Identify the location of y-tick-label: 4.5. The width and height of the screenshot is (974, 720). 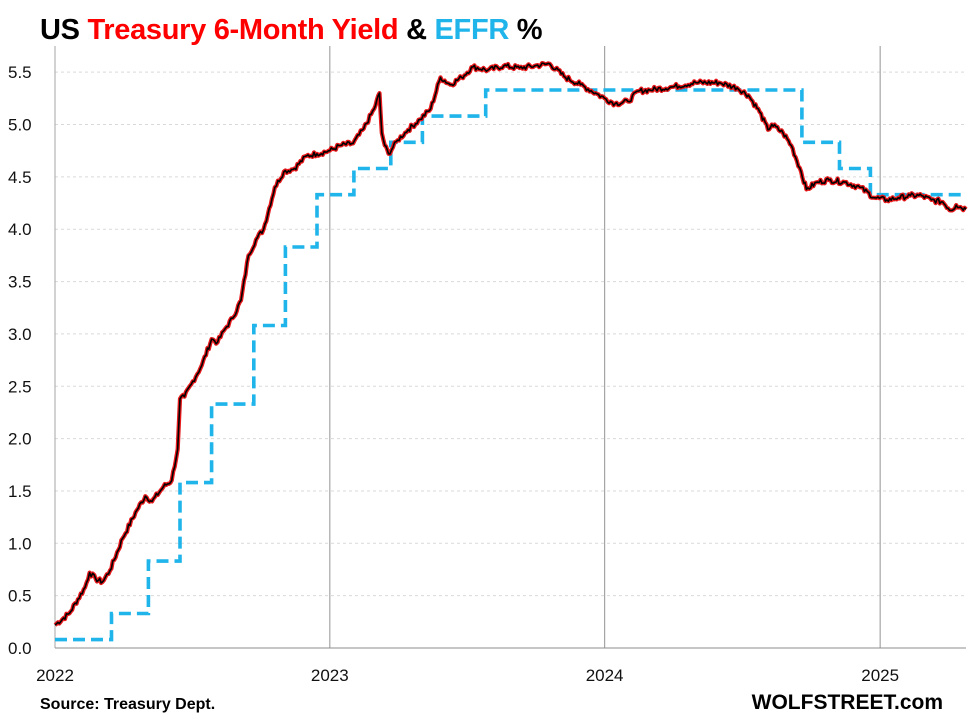
(20, 177).